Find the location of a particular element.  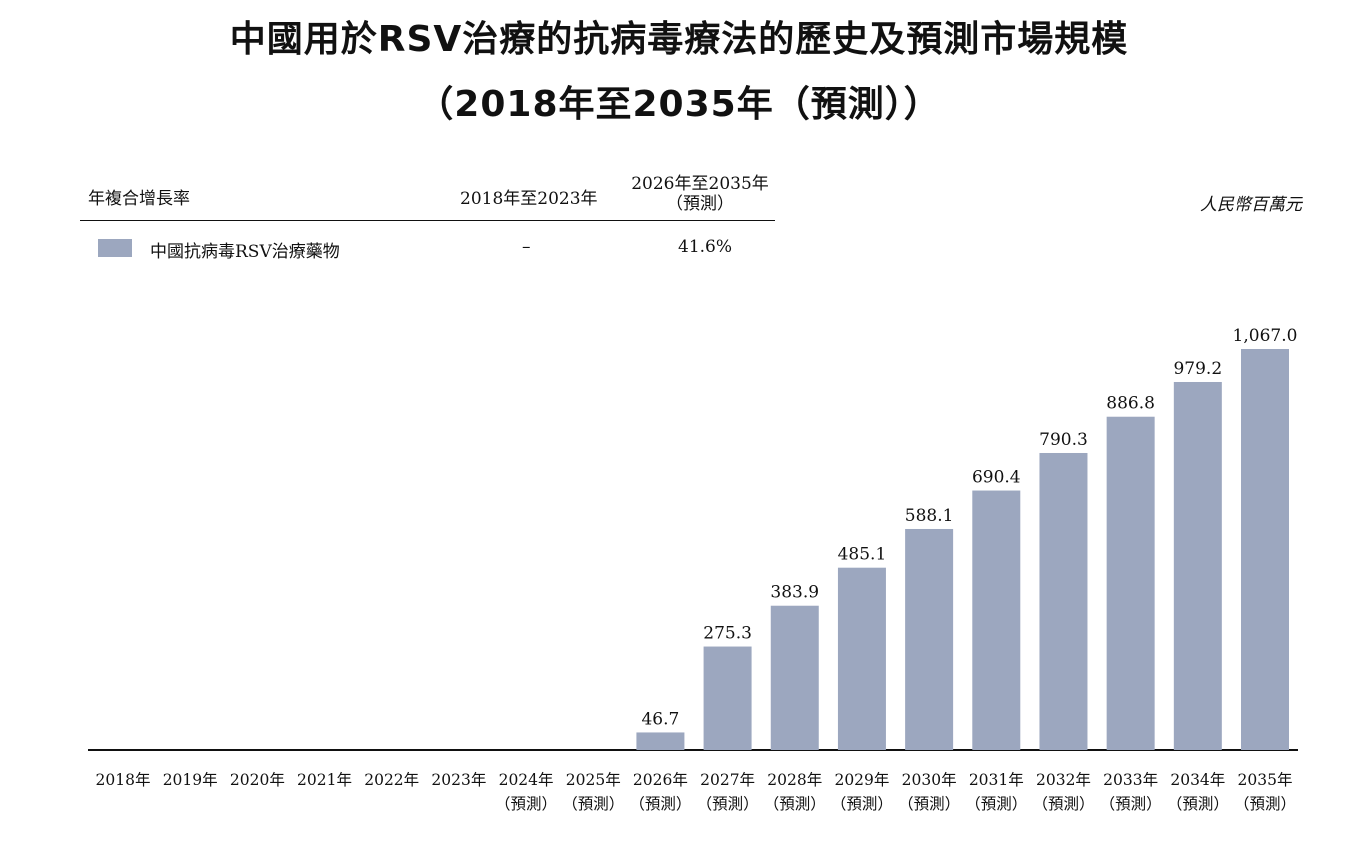

x-tick-label: 2024年 is located at coordinates (526, 780).